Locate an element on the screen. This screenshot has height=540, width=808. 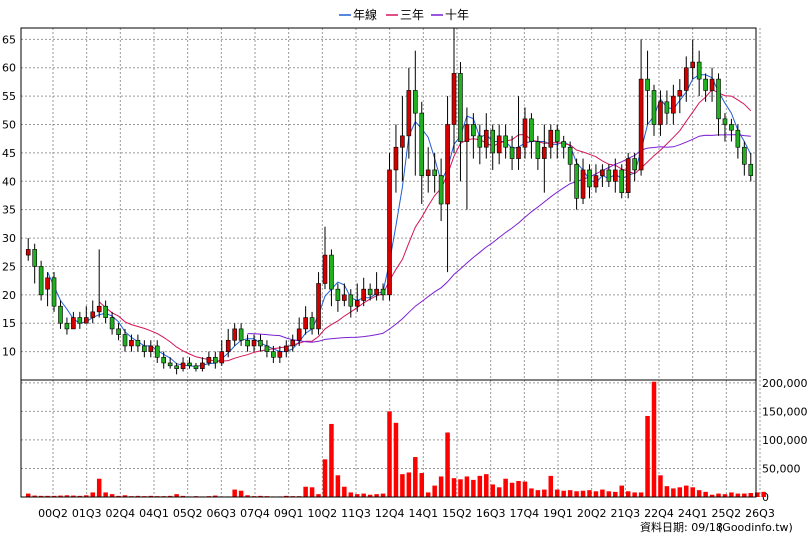
price-tick-label: 65 is located at coordinates (9, 39).